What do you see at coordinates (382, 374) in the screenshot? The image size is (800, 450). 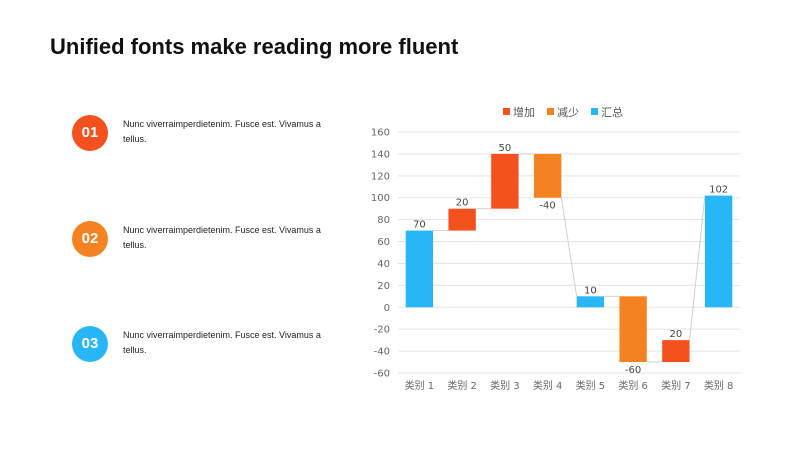 I see `y-tick-label: -60` at bounding box center [382, 374].